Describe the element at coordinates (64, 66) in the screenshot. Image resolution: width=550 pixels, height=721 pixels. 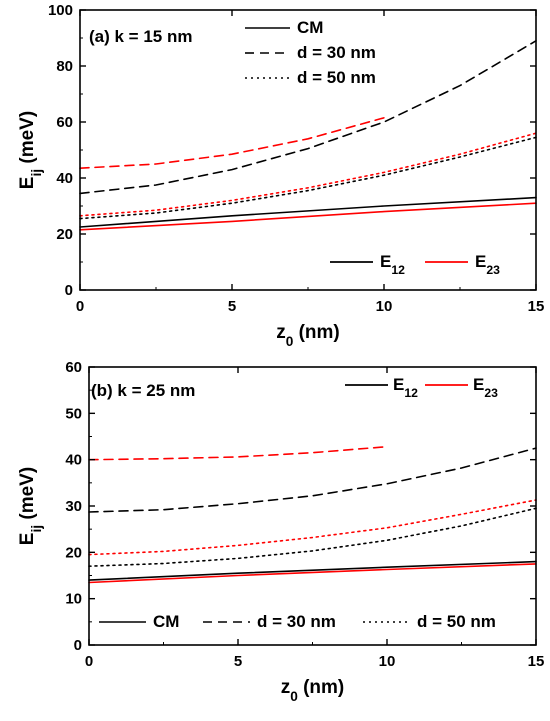
I see `y-tick-label: 80` at that location.